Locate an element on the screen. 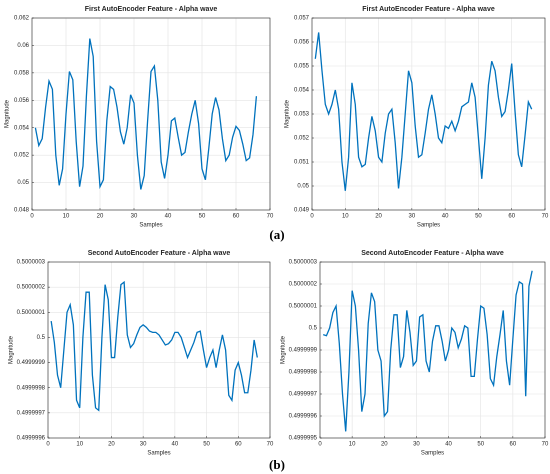 The height and width of the screenshot is (474, 550). y-tick-label: 0.4999995 is located at coordinates (303, 439).